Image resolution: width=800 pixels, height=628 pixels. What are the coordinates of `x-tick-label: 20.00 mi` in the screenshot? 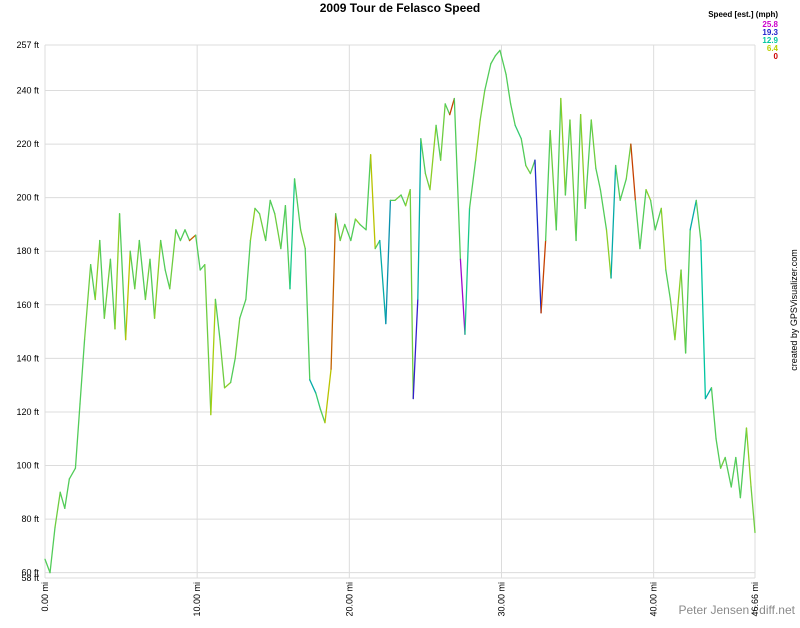 It's located at (349, 599).